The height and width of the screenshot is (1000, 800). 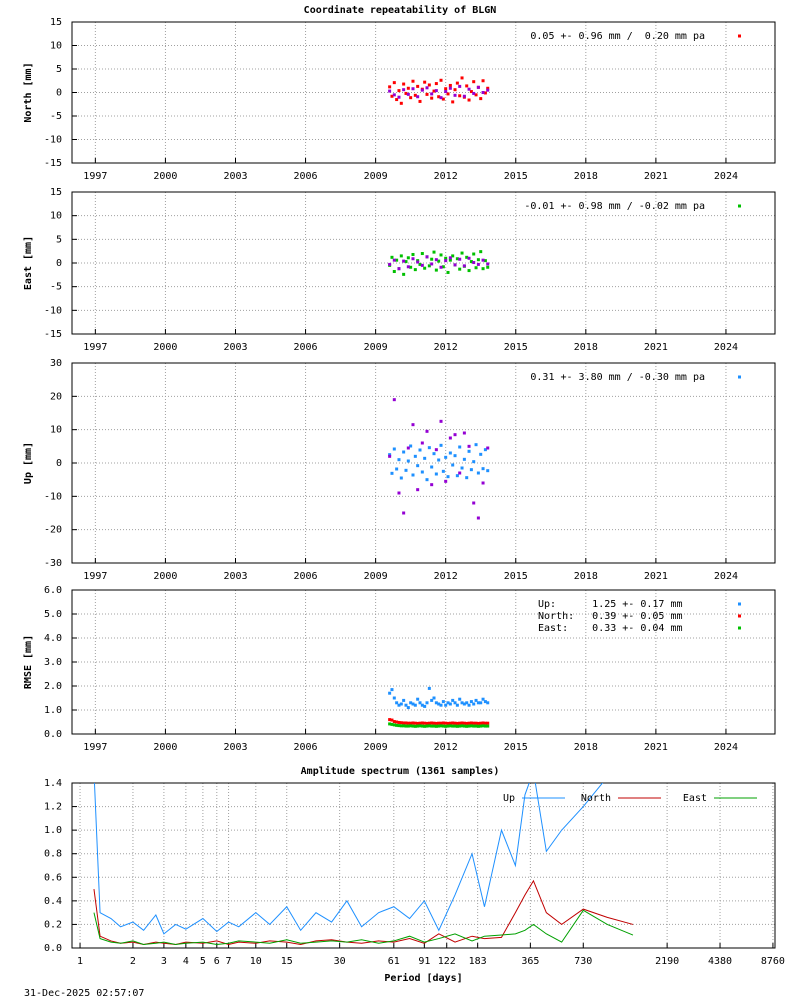 What do you see at coordinates (53, 638) in the screenshot?
I see `y-tick-label: 4.0` at bounding box center [53, 638].